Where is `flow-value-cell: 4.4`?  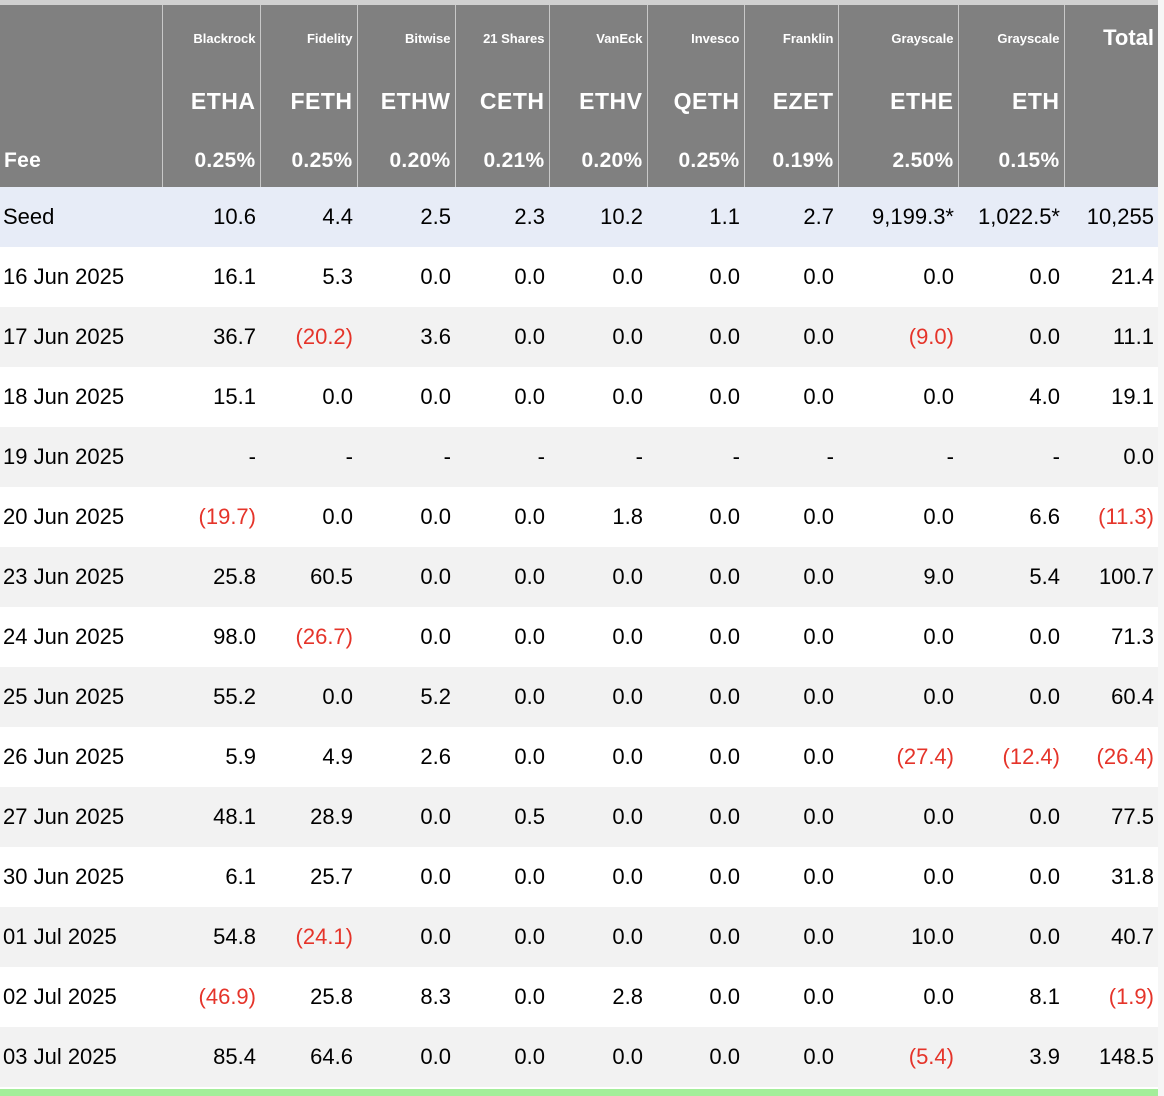 flow-value-cell: 4.4 is located at coordinates (308, 217).